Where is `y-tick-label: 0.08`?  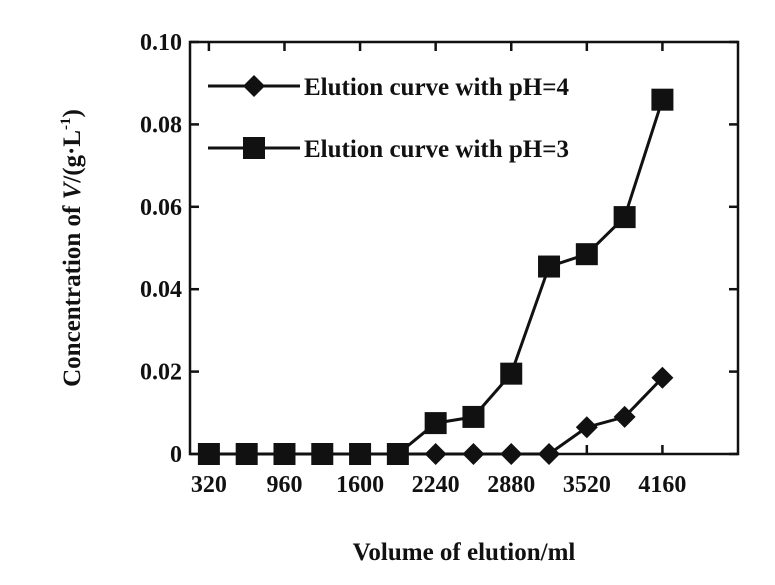
y-tick-label: 0.08 is located at coordinates (161, 125).